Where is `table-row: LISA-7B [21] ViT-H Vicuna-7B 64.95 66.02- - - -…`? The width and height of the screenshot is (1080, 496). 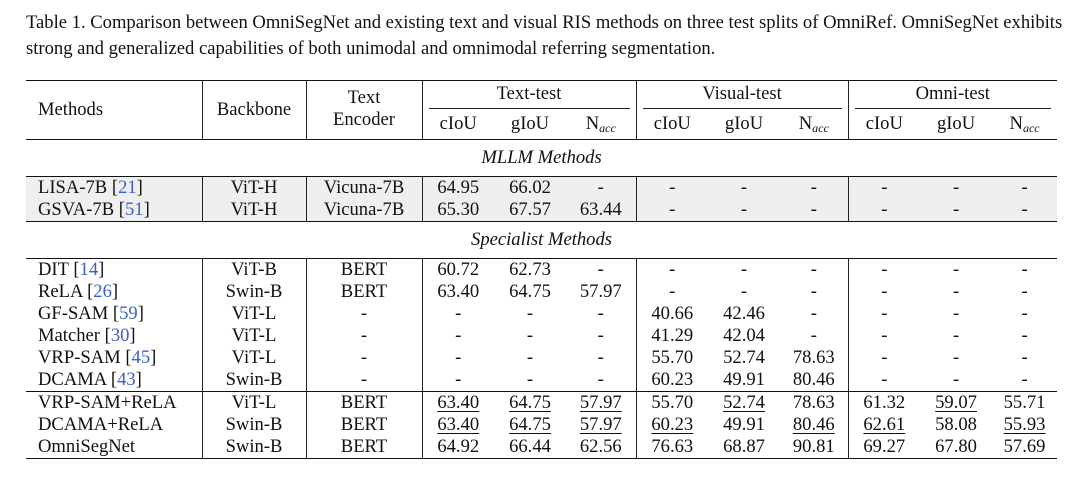 table-row: LISA-7B [21] ViT-H Vicuna-7B 64.95 66.02- - - -… is located at coordinates (542, 187).